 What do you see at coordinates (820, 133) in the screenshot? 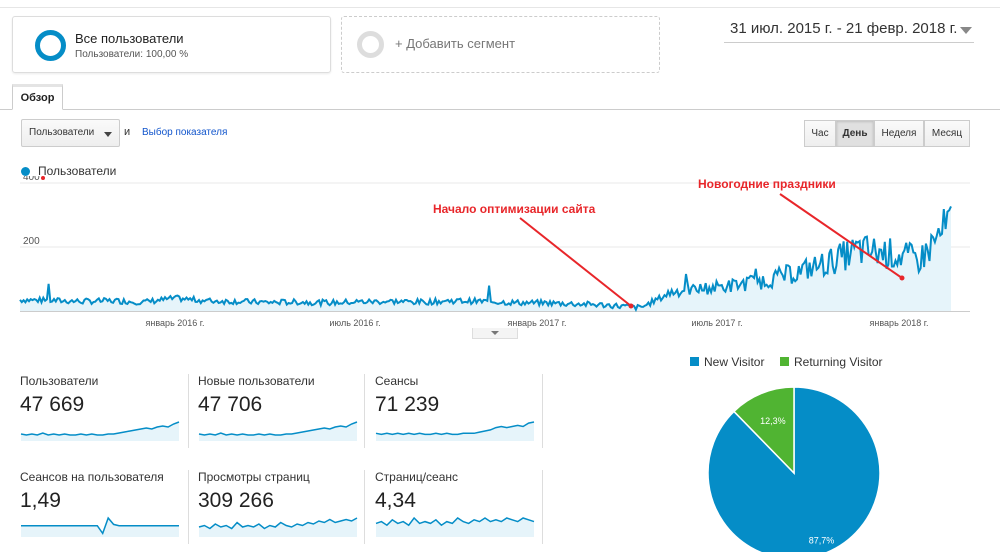
I see `granularity-hour-button: Час` at bounding box center [820, 133].